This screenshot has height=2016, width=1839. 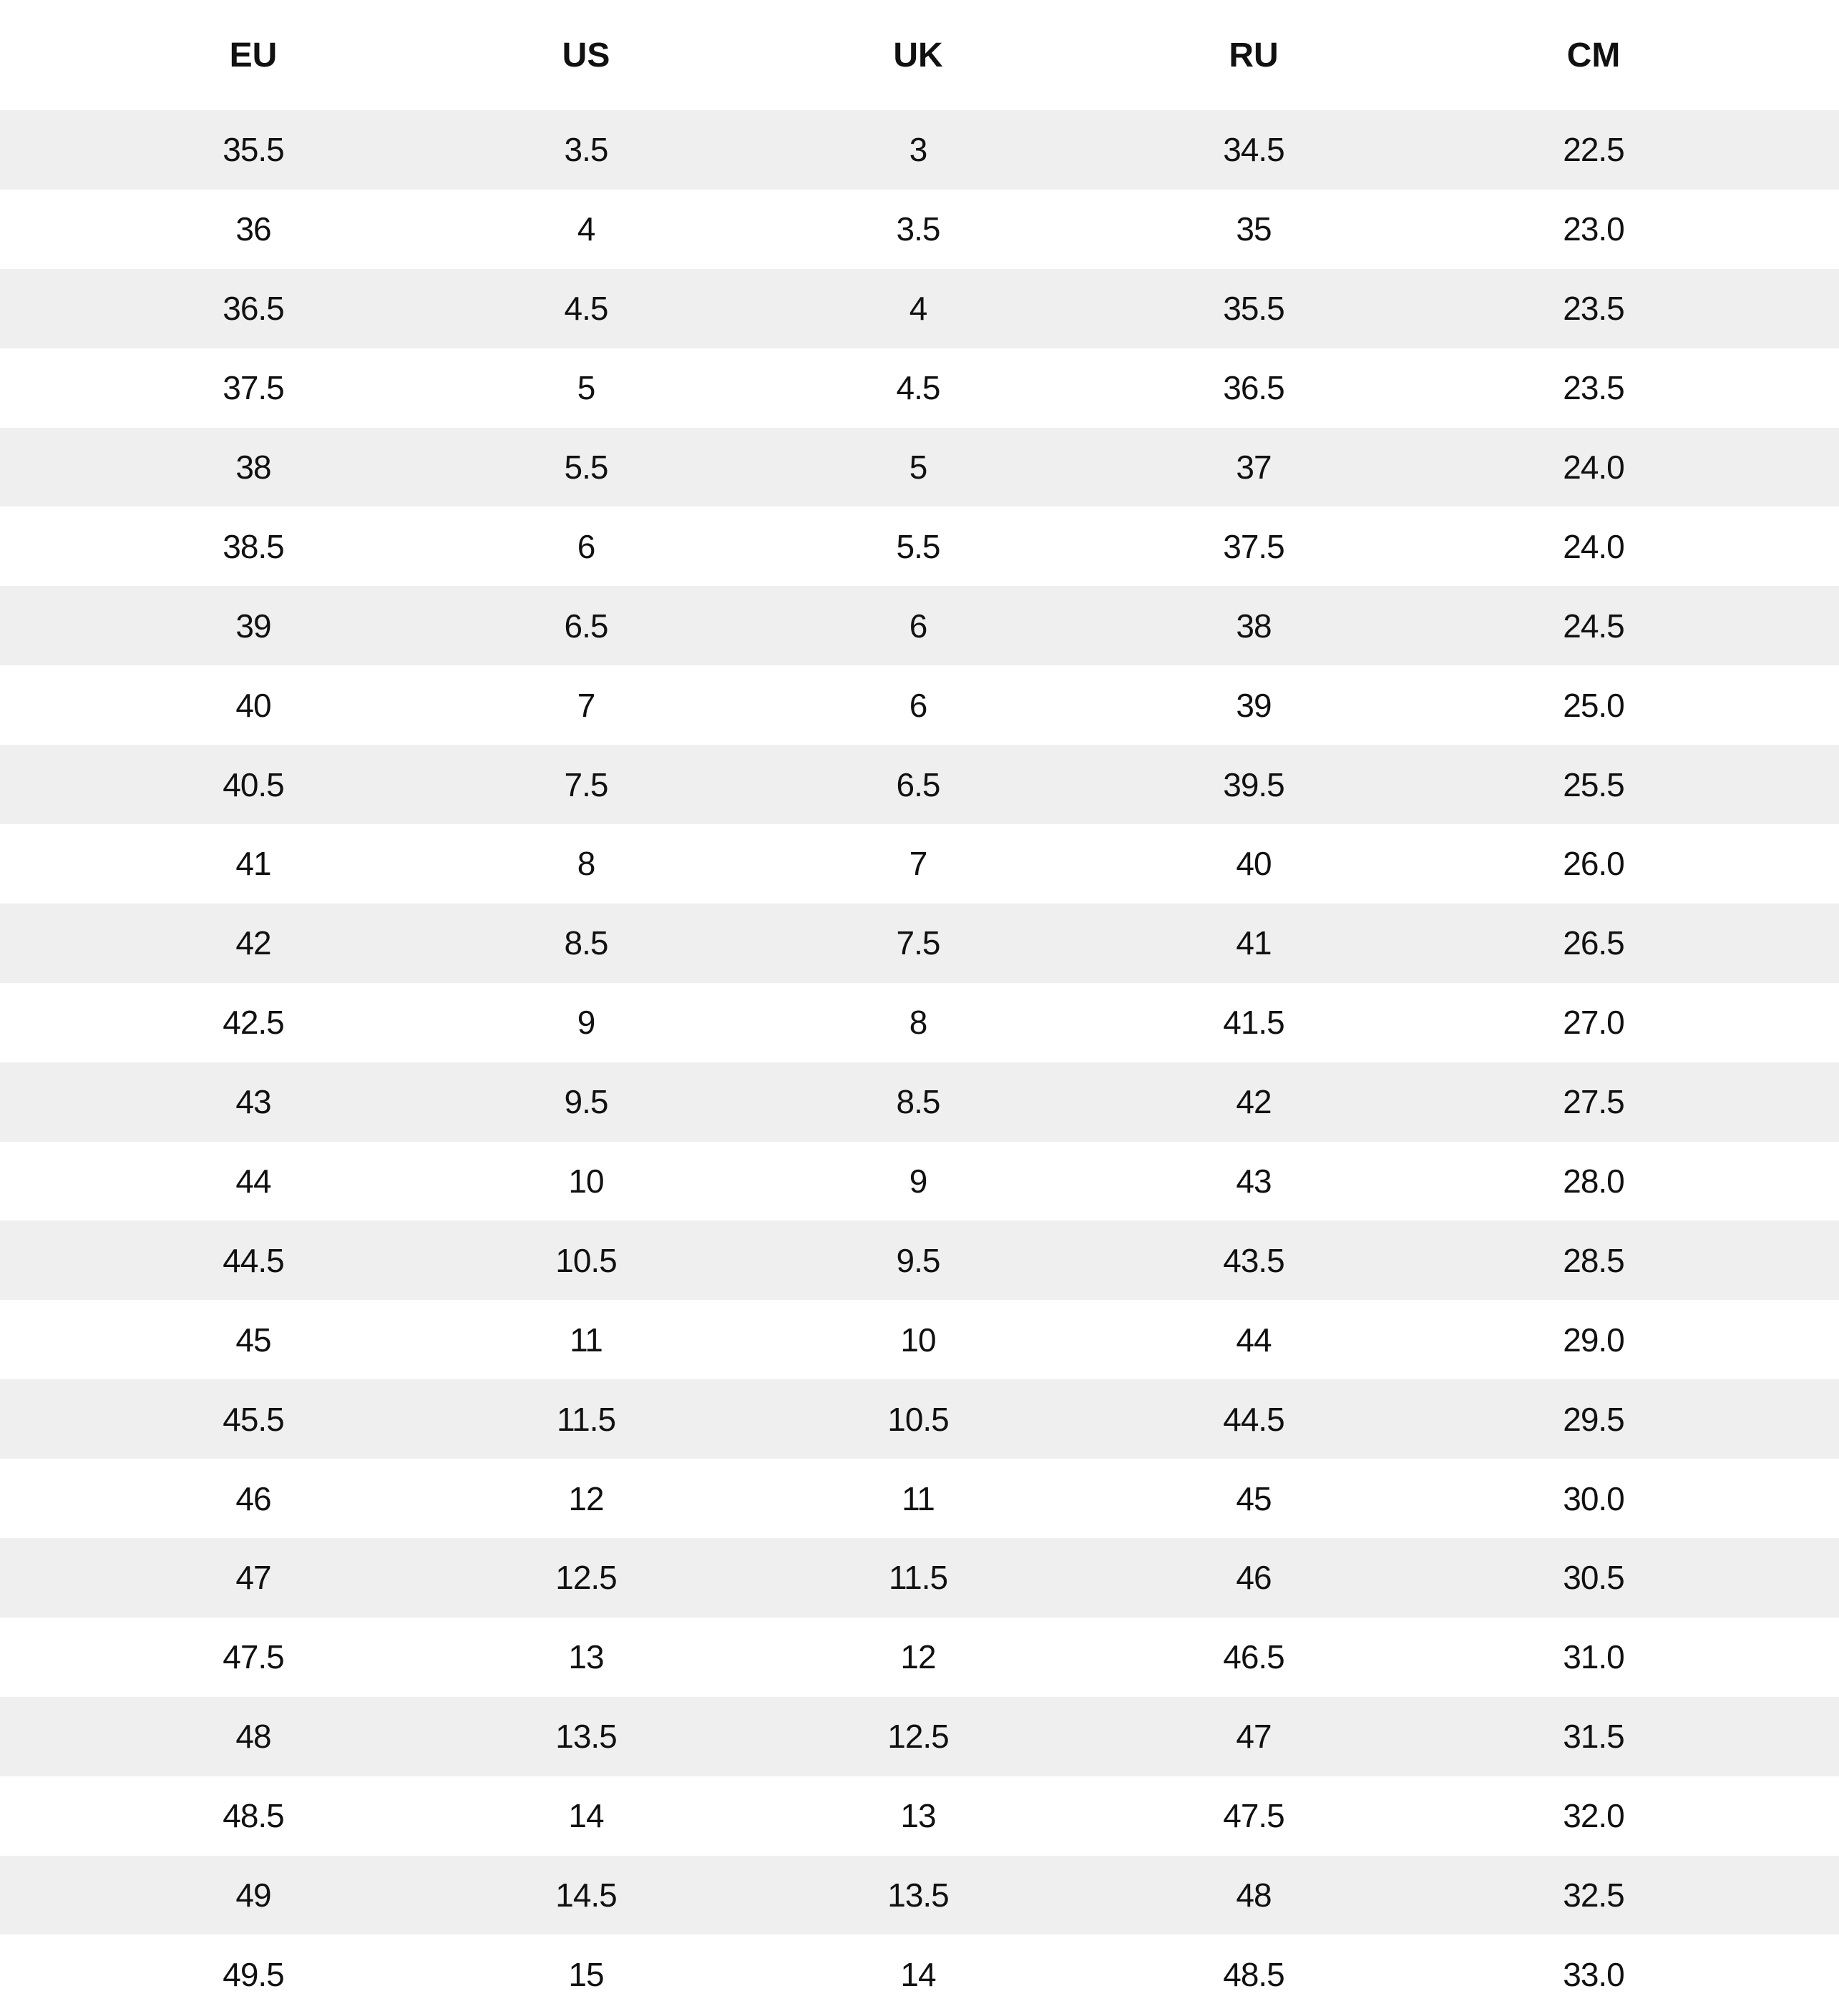 I want to click on cell-ru: 40, so click(x=1254, y=864).